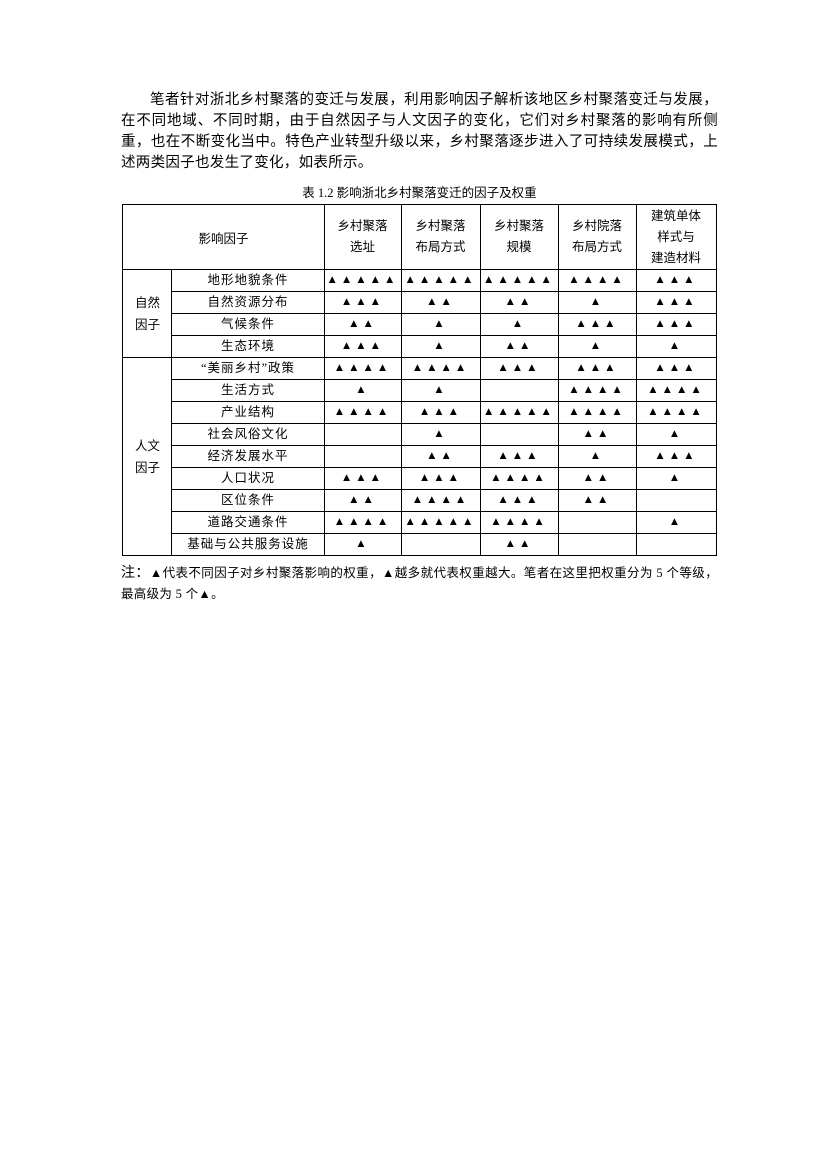  I want to click on factor-name: 气候条件, so click(248, 324).